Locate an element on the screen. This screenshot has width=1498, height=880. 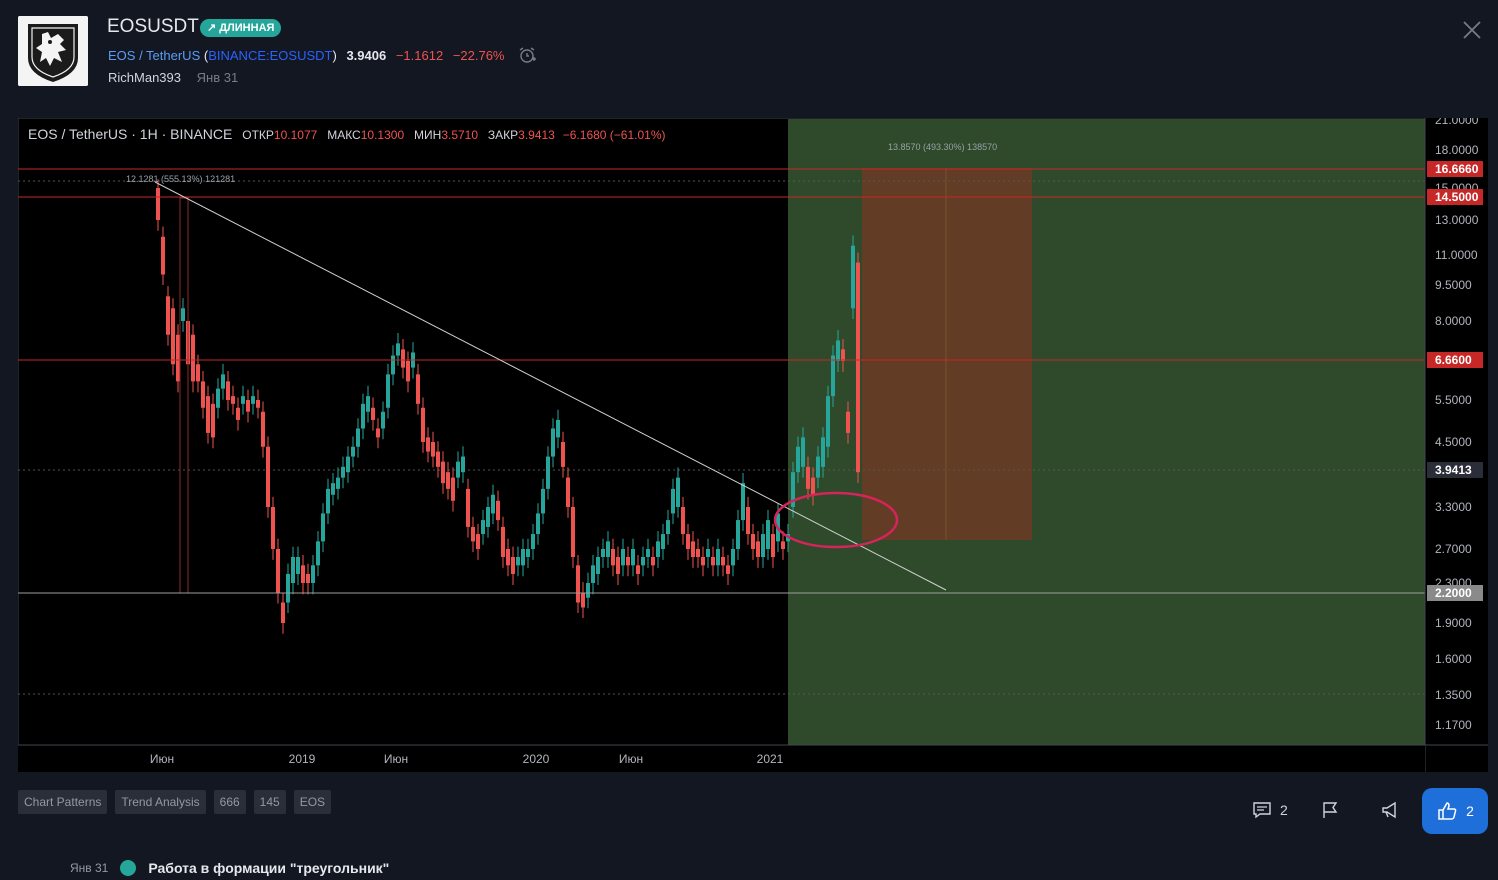
legend-close-label: ЗАКР is located at coordinates (503, 135).